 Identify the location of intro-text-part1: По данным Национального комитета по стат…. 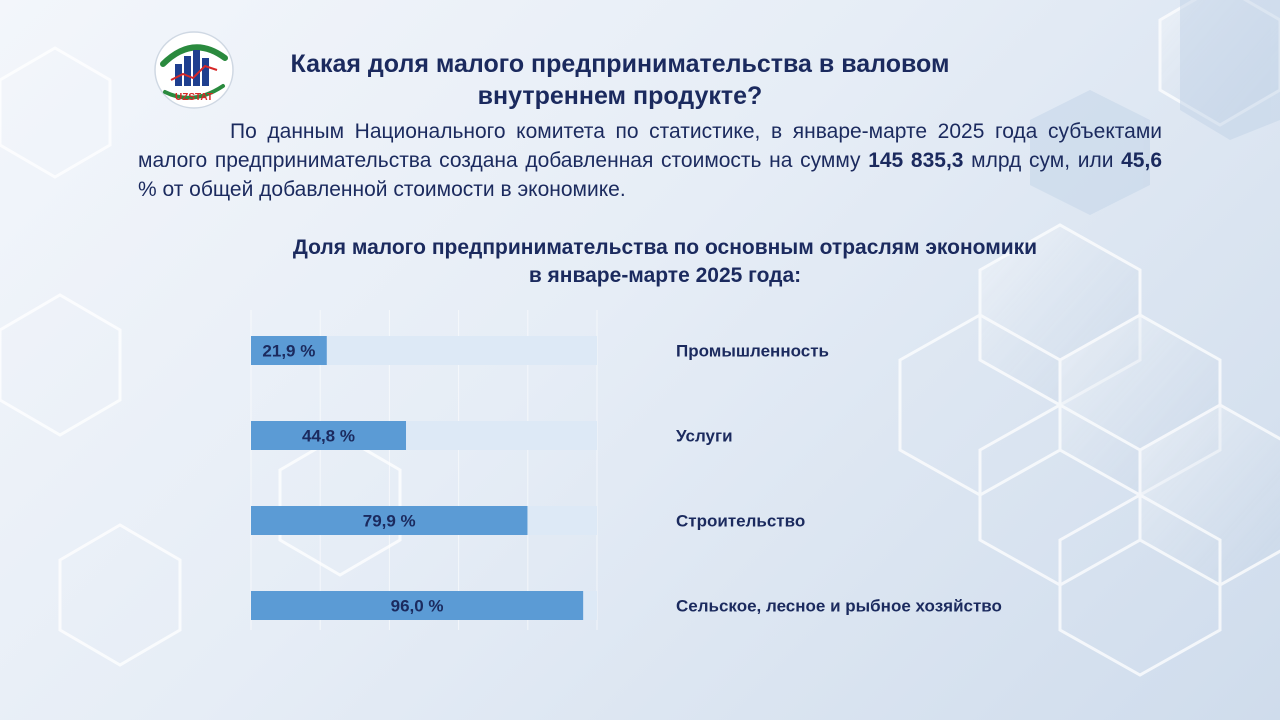
(650, 146).